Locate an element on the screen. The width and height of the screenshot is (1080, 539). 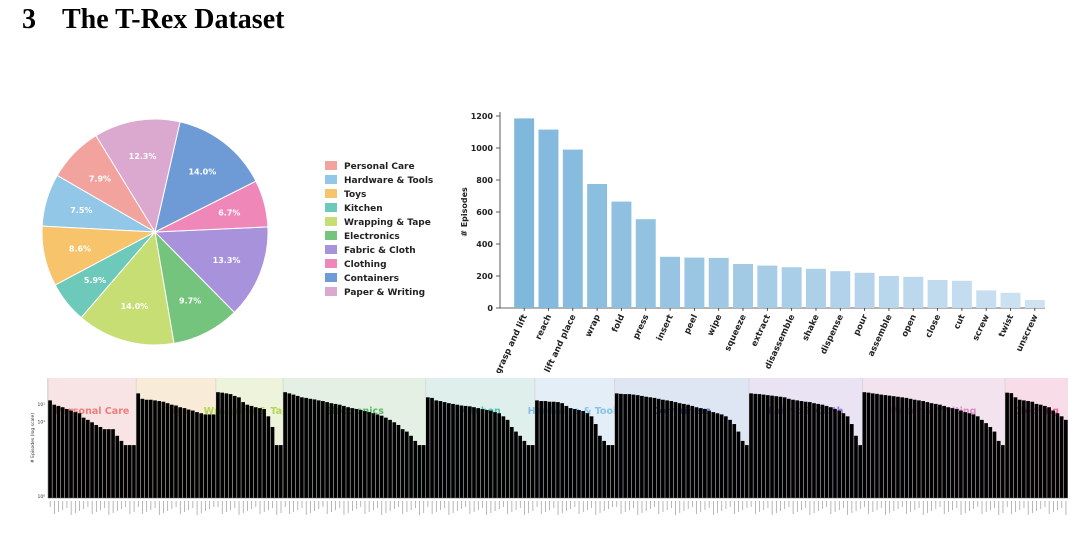
bar-shake is located at coordinates (816, 288).